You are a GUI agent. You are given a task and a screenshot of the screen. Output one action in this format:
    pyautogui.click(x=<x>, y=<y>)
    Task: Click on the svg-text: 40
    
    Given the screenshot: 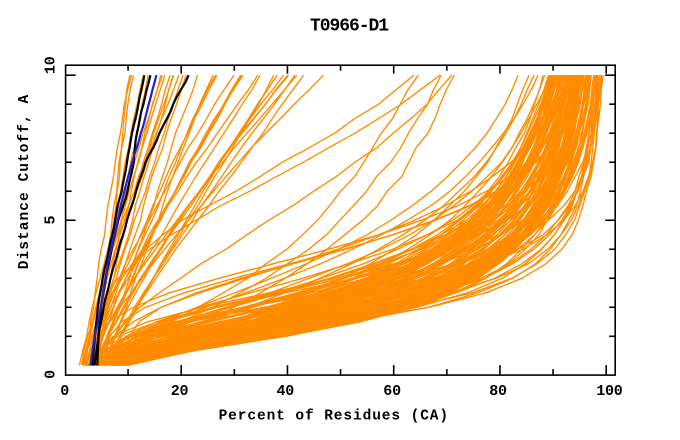 What is the action you would take?
    pyautogui.click(x=285, y=391)
    